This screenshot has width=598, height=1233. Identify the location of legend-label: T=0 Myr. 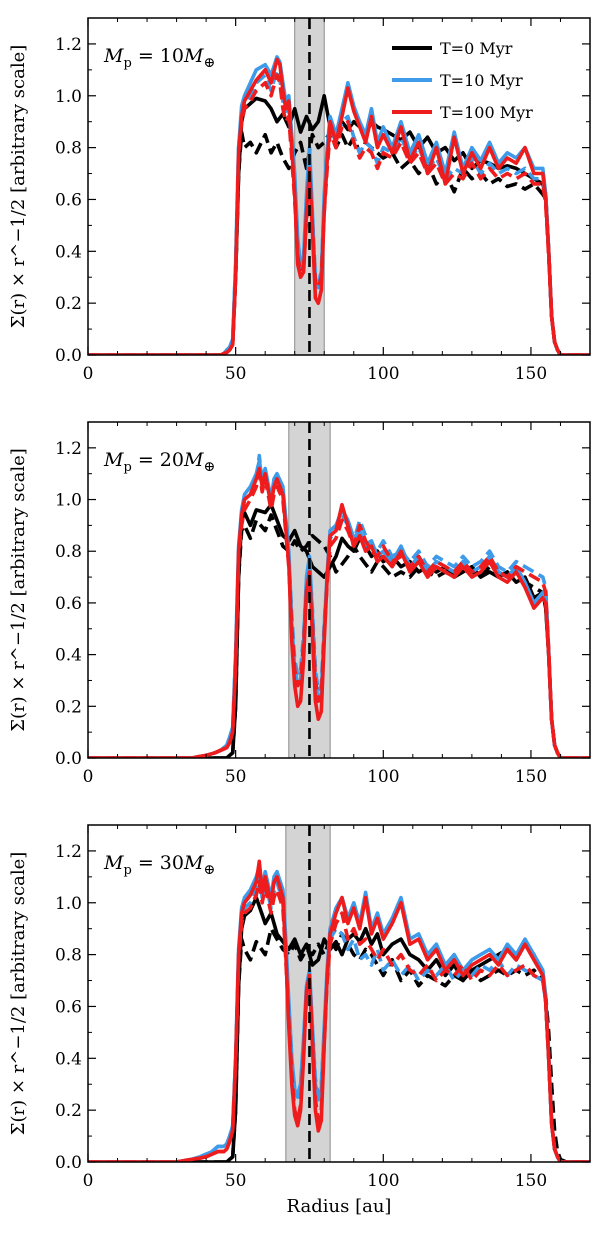
(476, 48).